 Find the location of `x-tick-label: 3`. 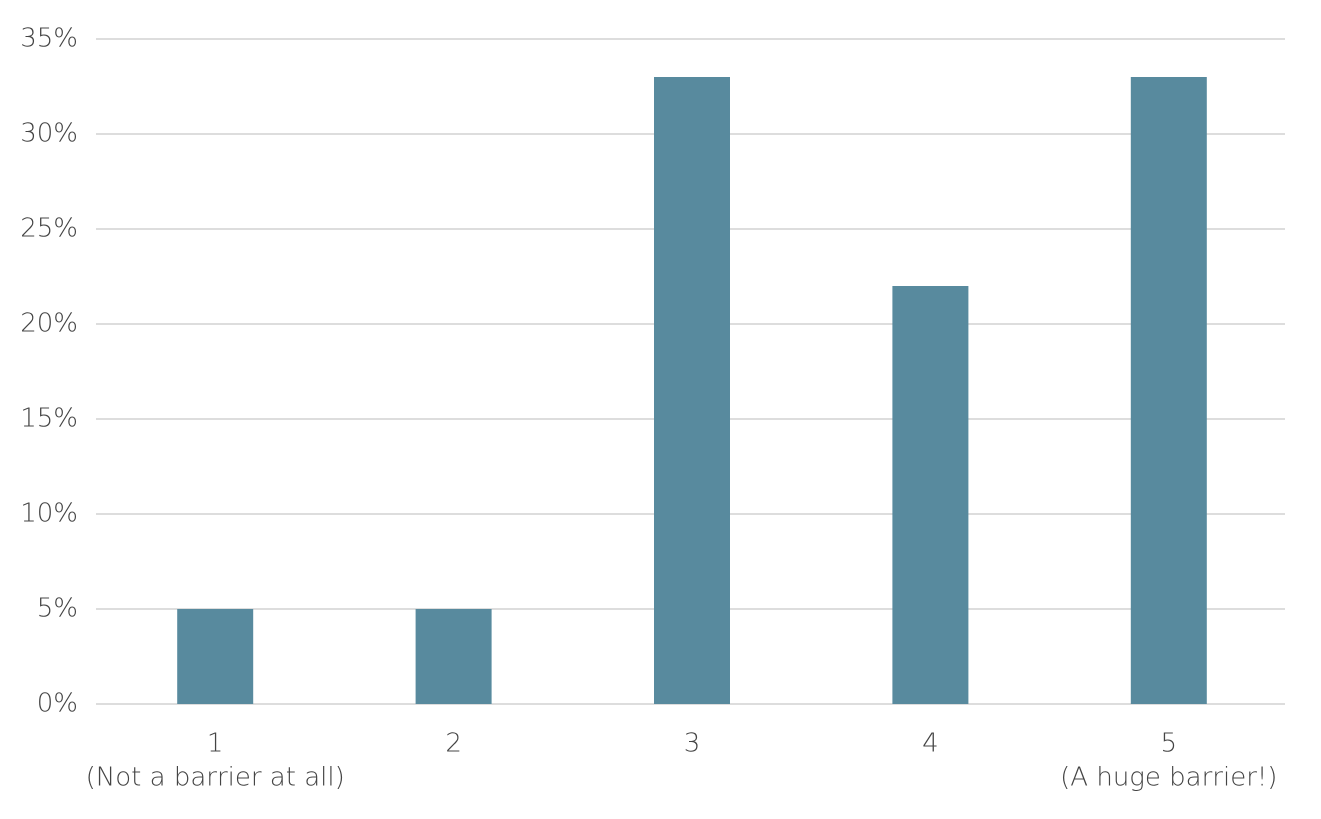

x-tick-label: 3 is located at coordinates (692, 744).